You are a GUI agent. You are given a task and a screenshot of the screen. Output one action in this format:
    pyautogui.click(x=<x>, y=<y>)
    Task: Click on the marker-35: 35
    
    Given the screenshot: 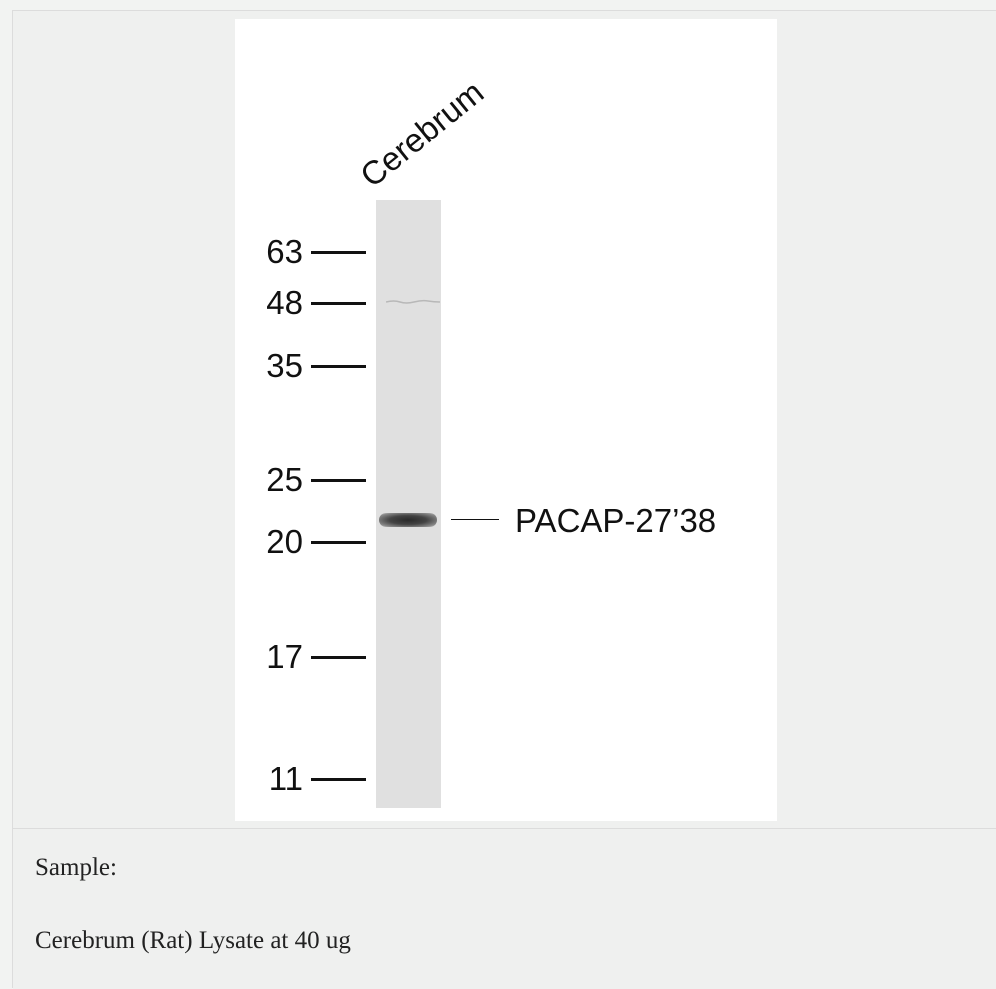 What is the action you would take?
    pyautogui.click(x=315, y=366)
    